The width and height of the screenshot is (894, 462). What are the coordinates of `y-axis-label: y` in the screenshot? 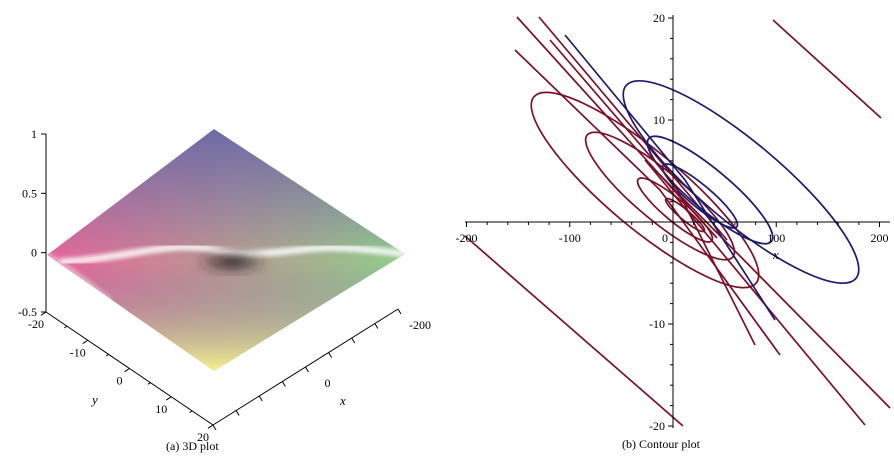 It's located at (94, 399).